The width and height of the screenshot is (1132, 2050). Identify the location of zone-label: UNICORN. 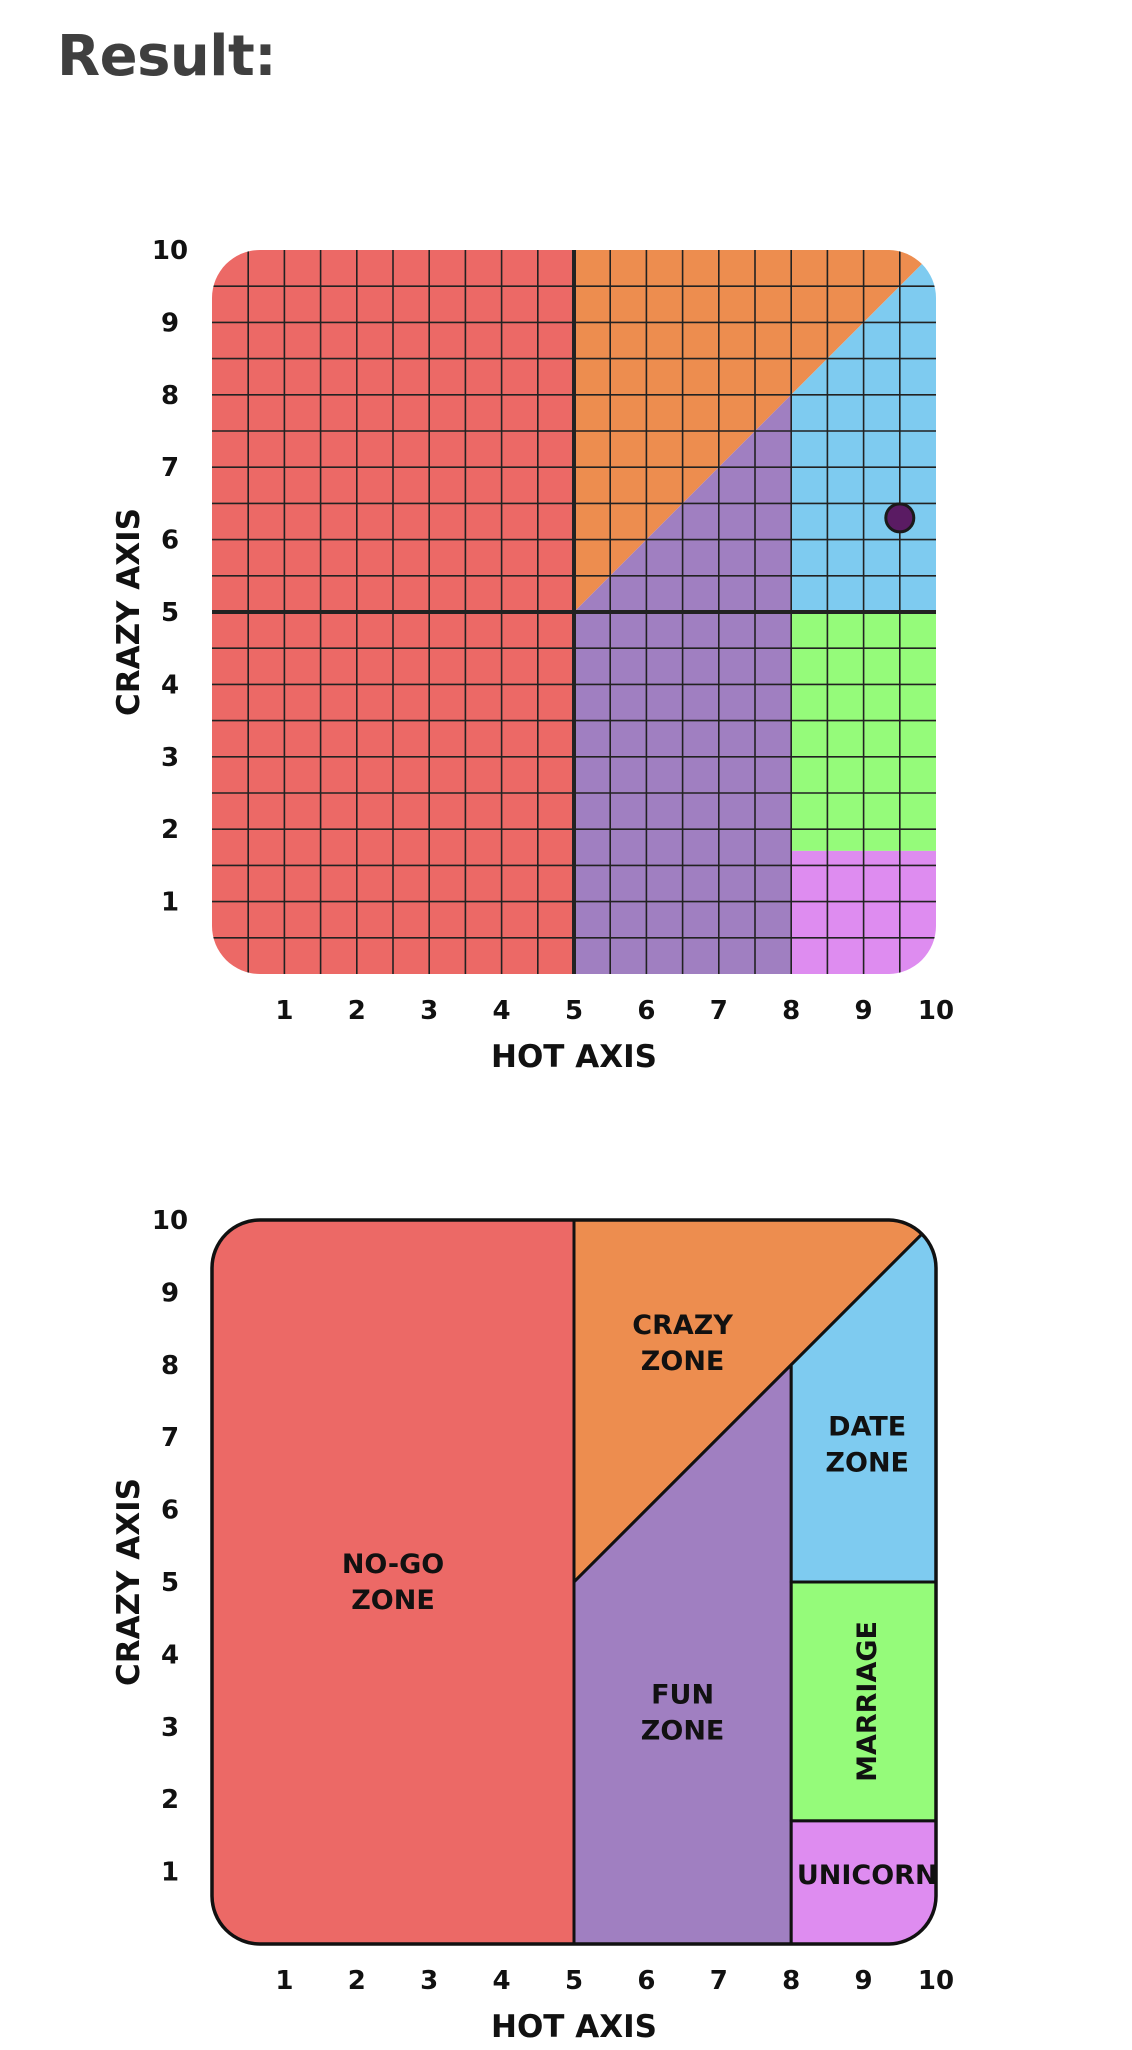
(867, 1875).